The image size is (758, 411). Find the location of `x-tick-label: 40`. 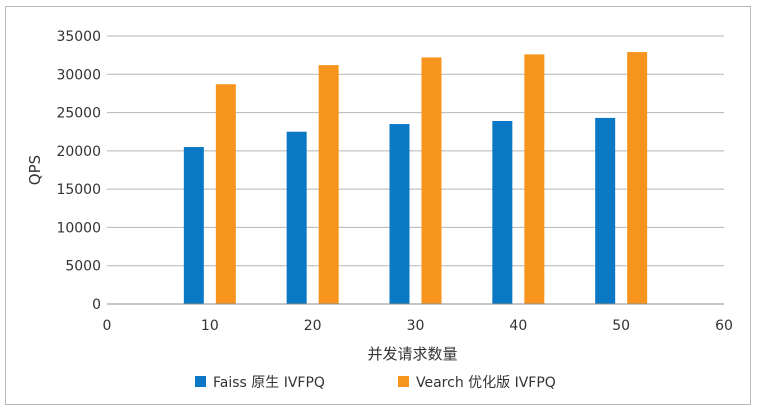

x-tick-label: 40 is located at coordinates (518, 326).